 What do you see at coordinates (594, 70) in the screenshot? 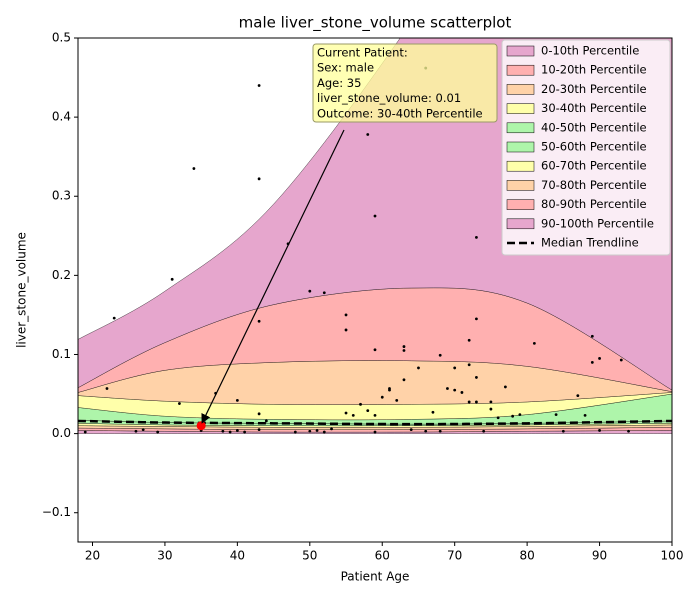
I see `legend-label: 10-20th Percentile` at bounding box center [594, 70].